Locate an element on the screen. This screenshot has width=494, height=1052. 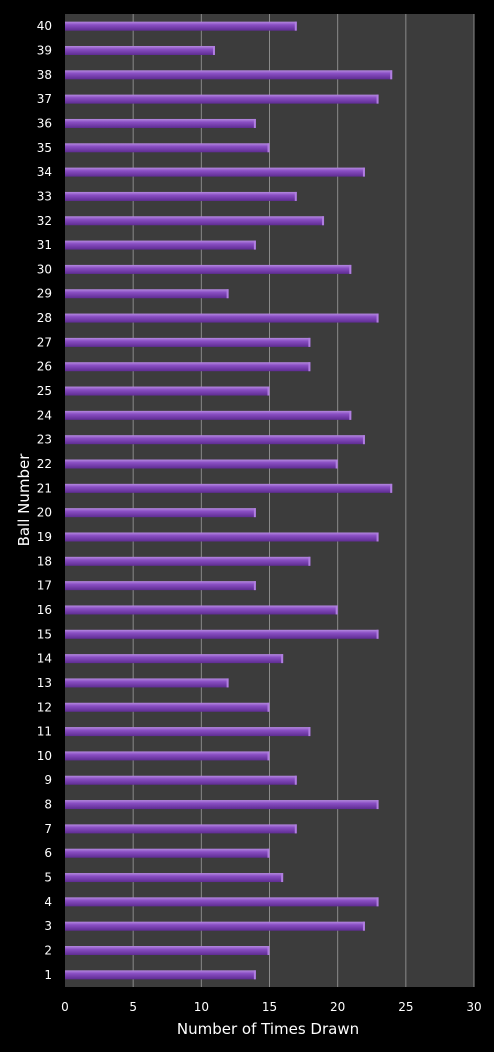
y-tick-label: 18 is located at coordinates (44, 561).